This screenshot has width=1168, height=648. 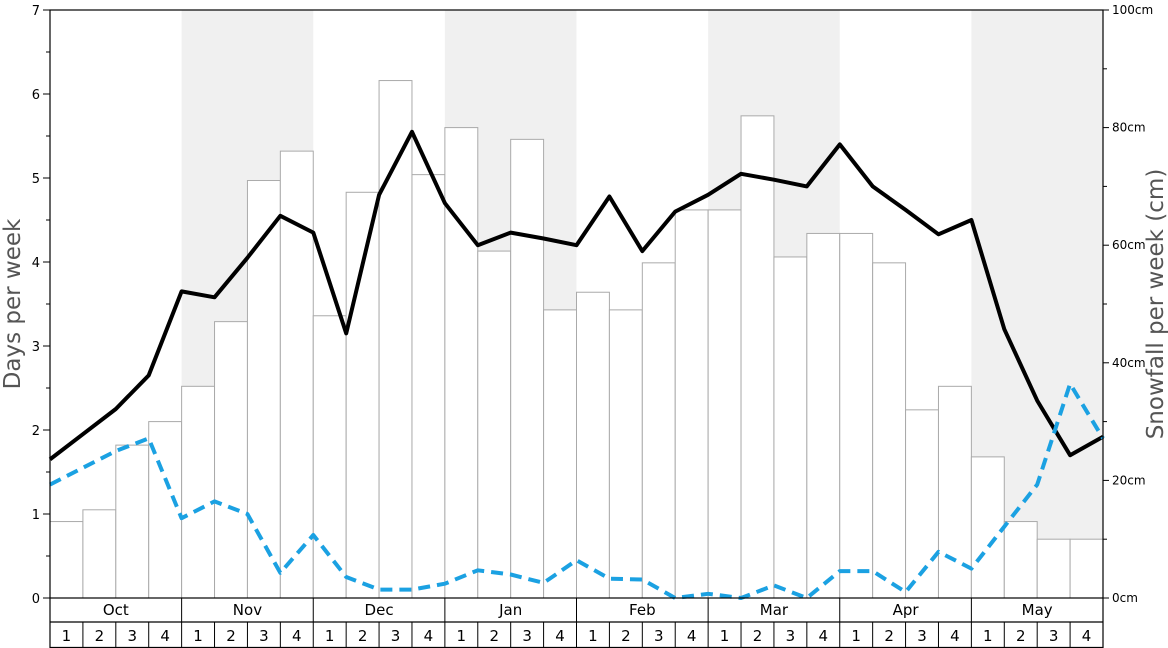 I want to click on left-tick-label: 4, so click(x=36, y=263).